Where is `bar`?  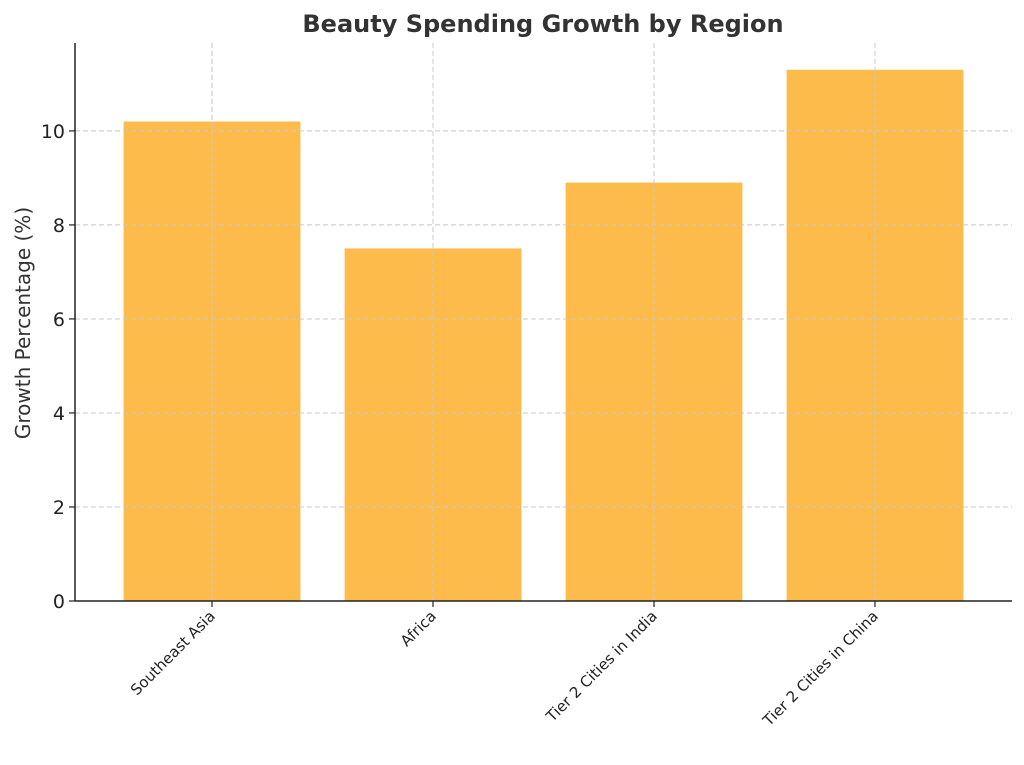 bar is located at coordinates (212, 361).